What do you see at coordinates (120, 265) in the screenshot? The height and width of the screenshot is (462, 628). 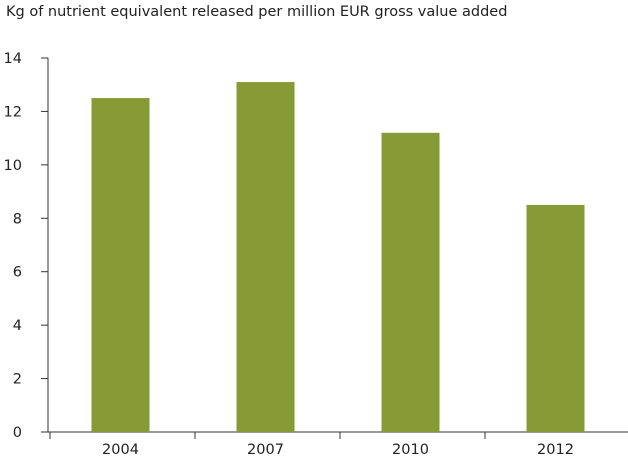 I see `bar-2004` at bounding box center [120, 265].